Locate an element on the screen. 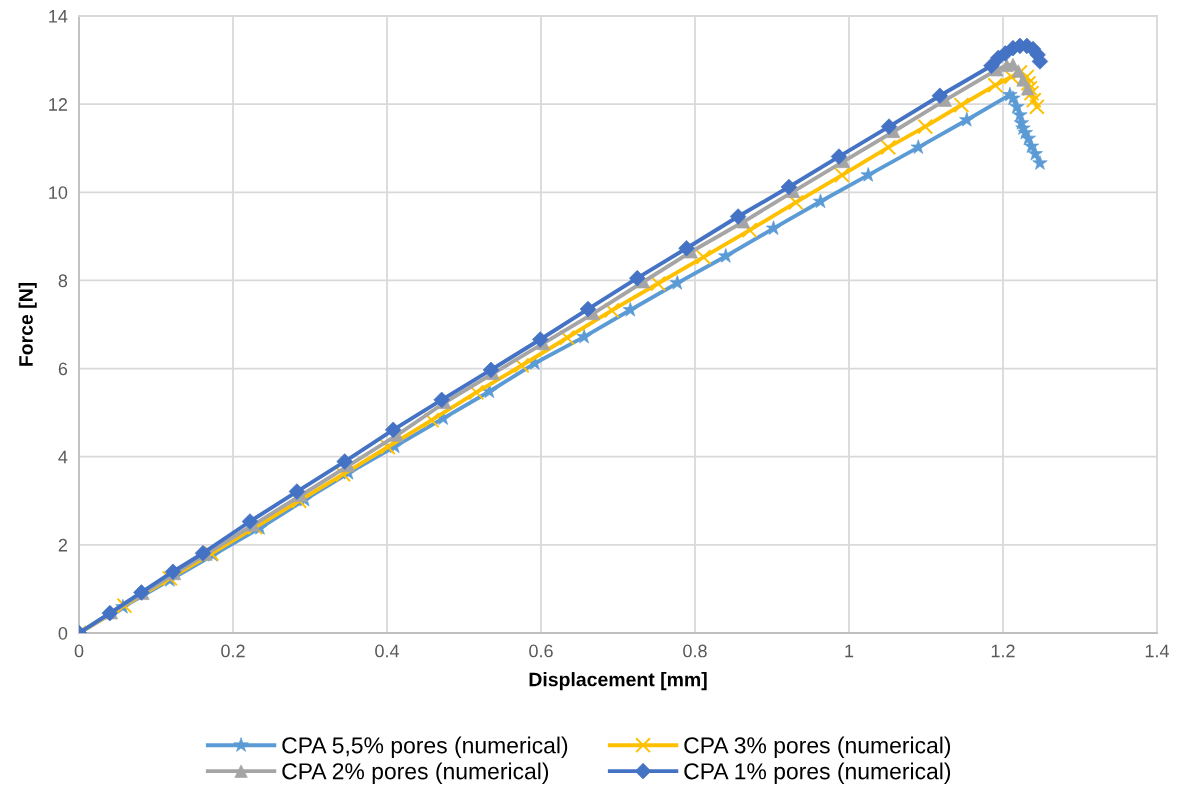 The width and height of the screenshot is (1183, 788). x-tick-label: 0 is located at coordinates (79, 651).